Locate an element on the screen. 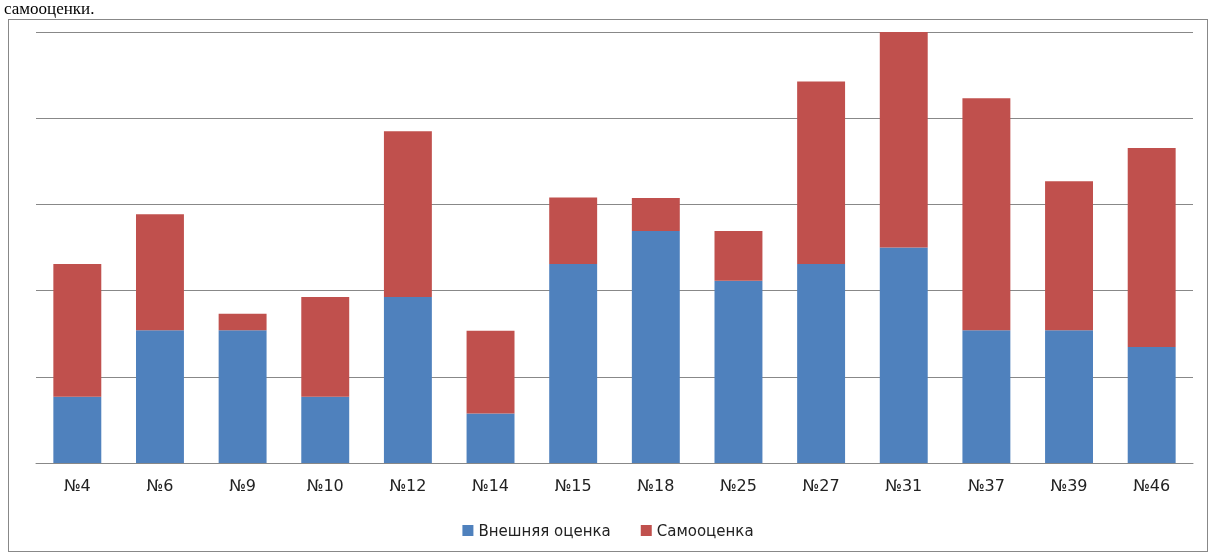 This screenshot has width=1210, height=554. x-tick-label: №18 is located at coordinates (656, 485).